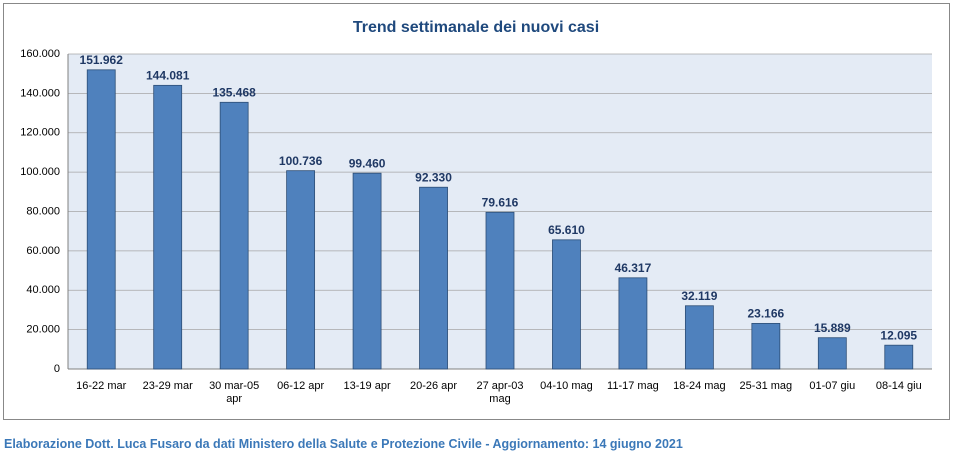 The width and height of the screenshot is (957, 460). I want to click on data-label: 100.736, so click(301, 161).